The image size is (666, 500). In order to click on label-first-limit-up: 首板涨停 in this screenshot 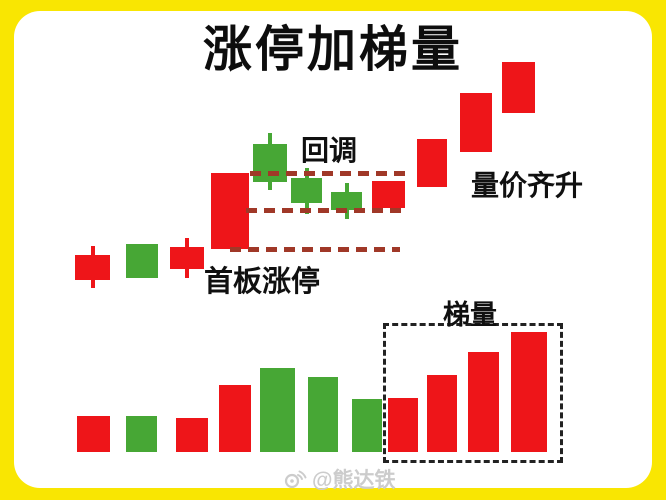, I will do `click(262, 282)`.